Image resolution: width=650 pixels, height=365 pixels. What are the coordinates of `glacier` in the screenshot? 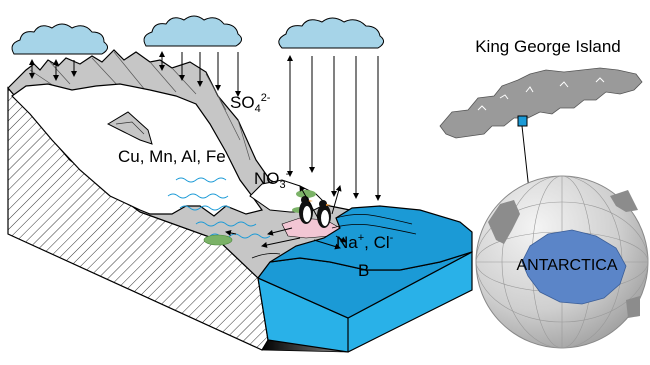 It's located at (137, 150).